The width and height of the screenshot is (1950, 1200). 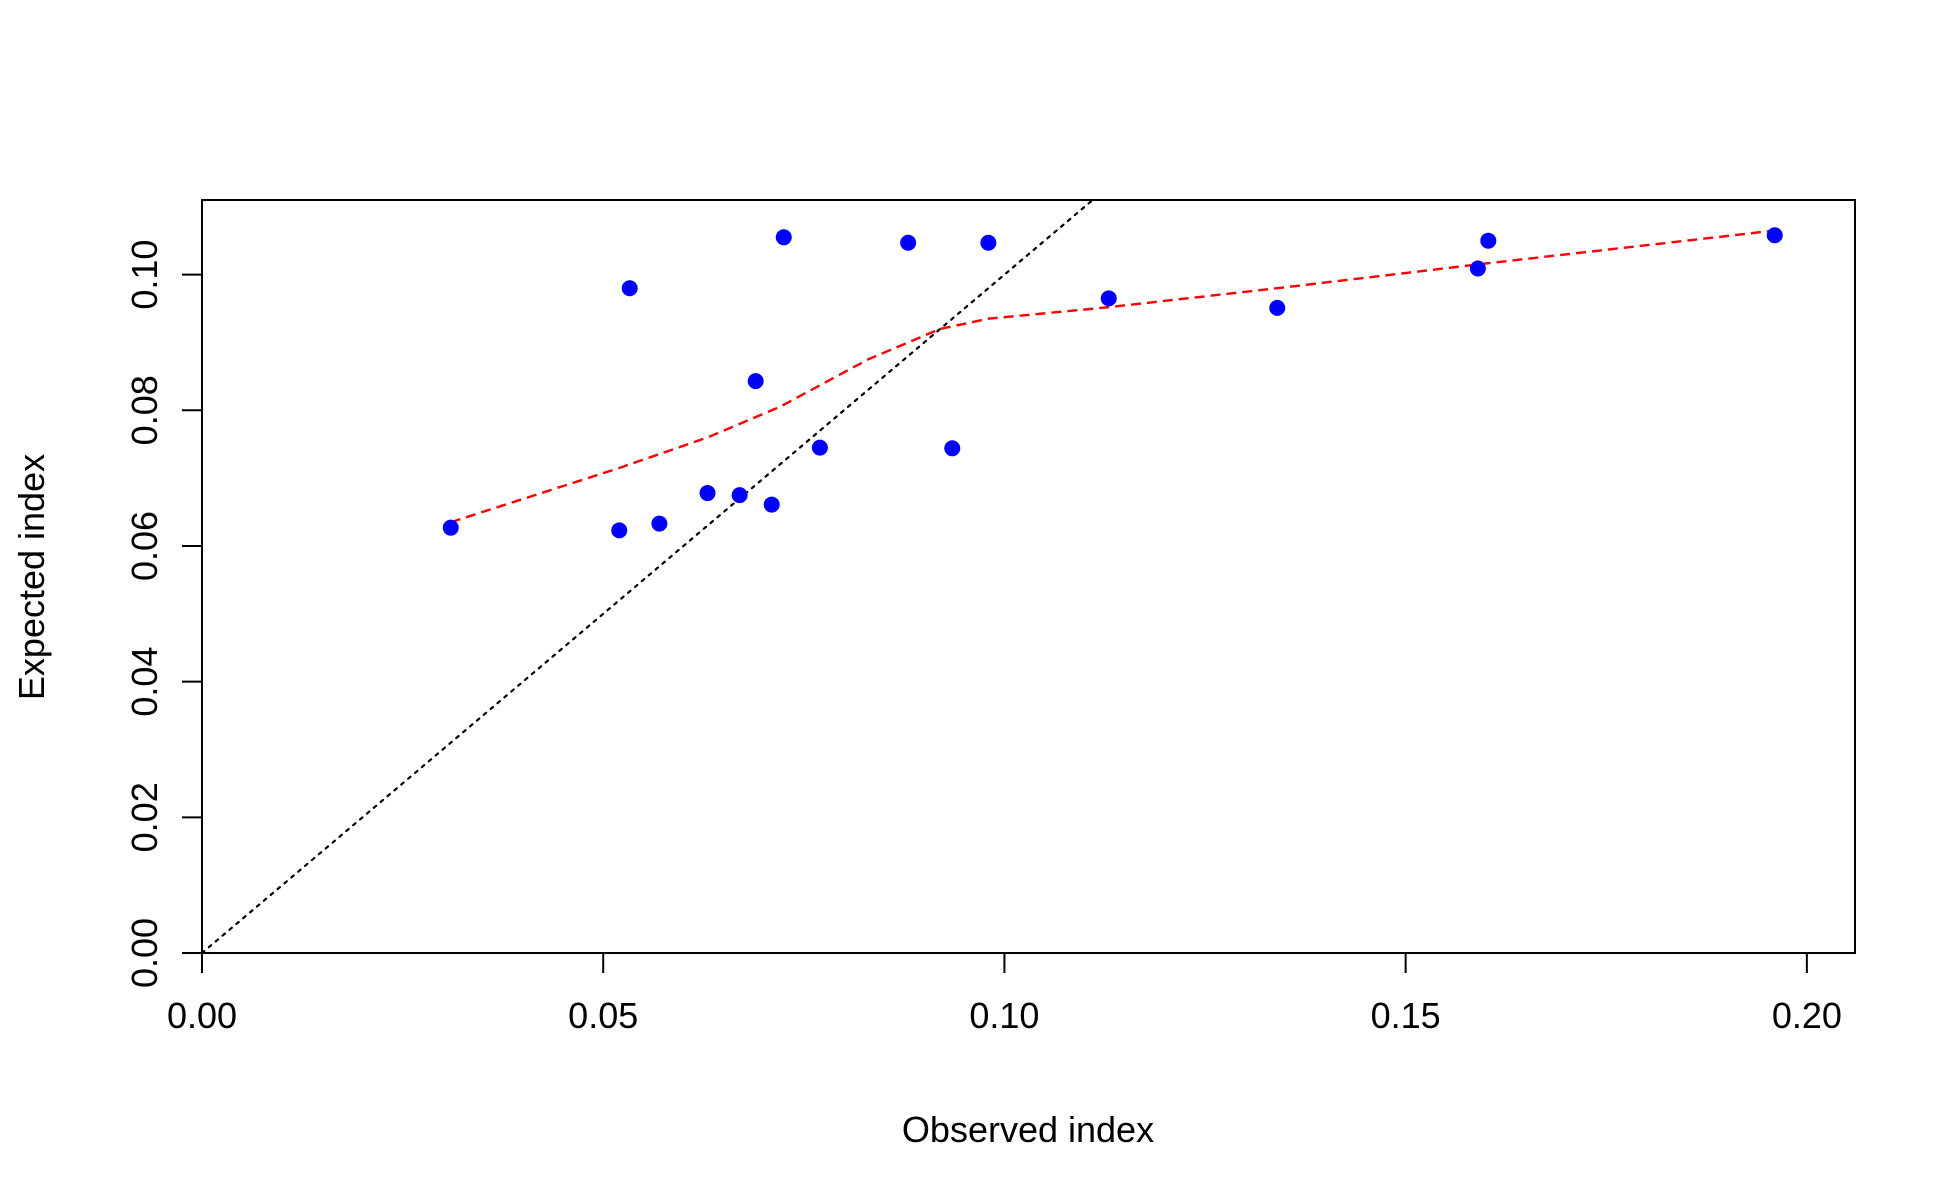 What do you see at coordinates (1807, 1015) in the screenshot?
I see `x-tick-label: 0.20` at bounding box center [1807, 1015].